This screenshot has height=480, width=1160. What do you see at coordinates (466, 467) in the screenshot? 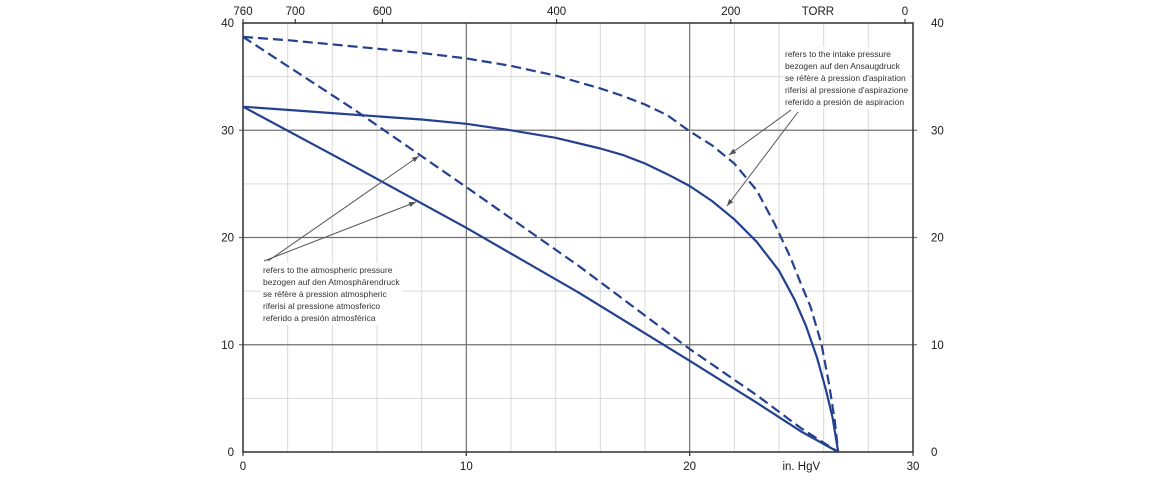
I see `bottom-axis-tick-label: 10` at bounding box center [466, 467].